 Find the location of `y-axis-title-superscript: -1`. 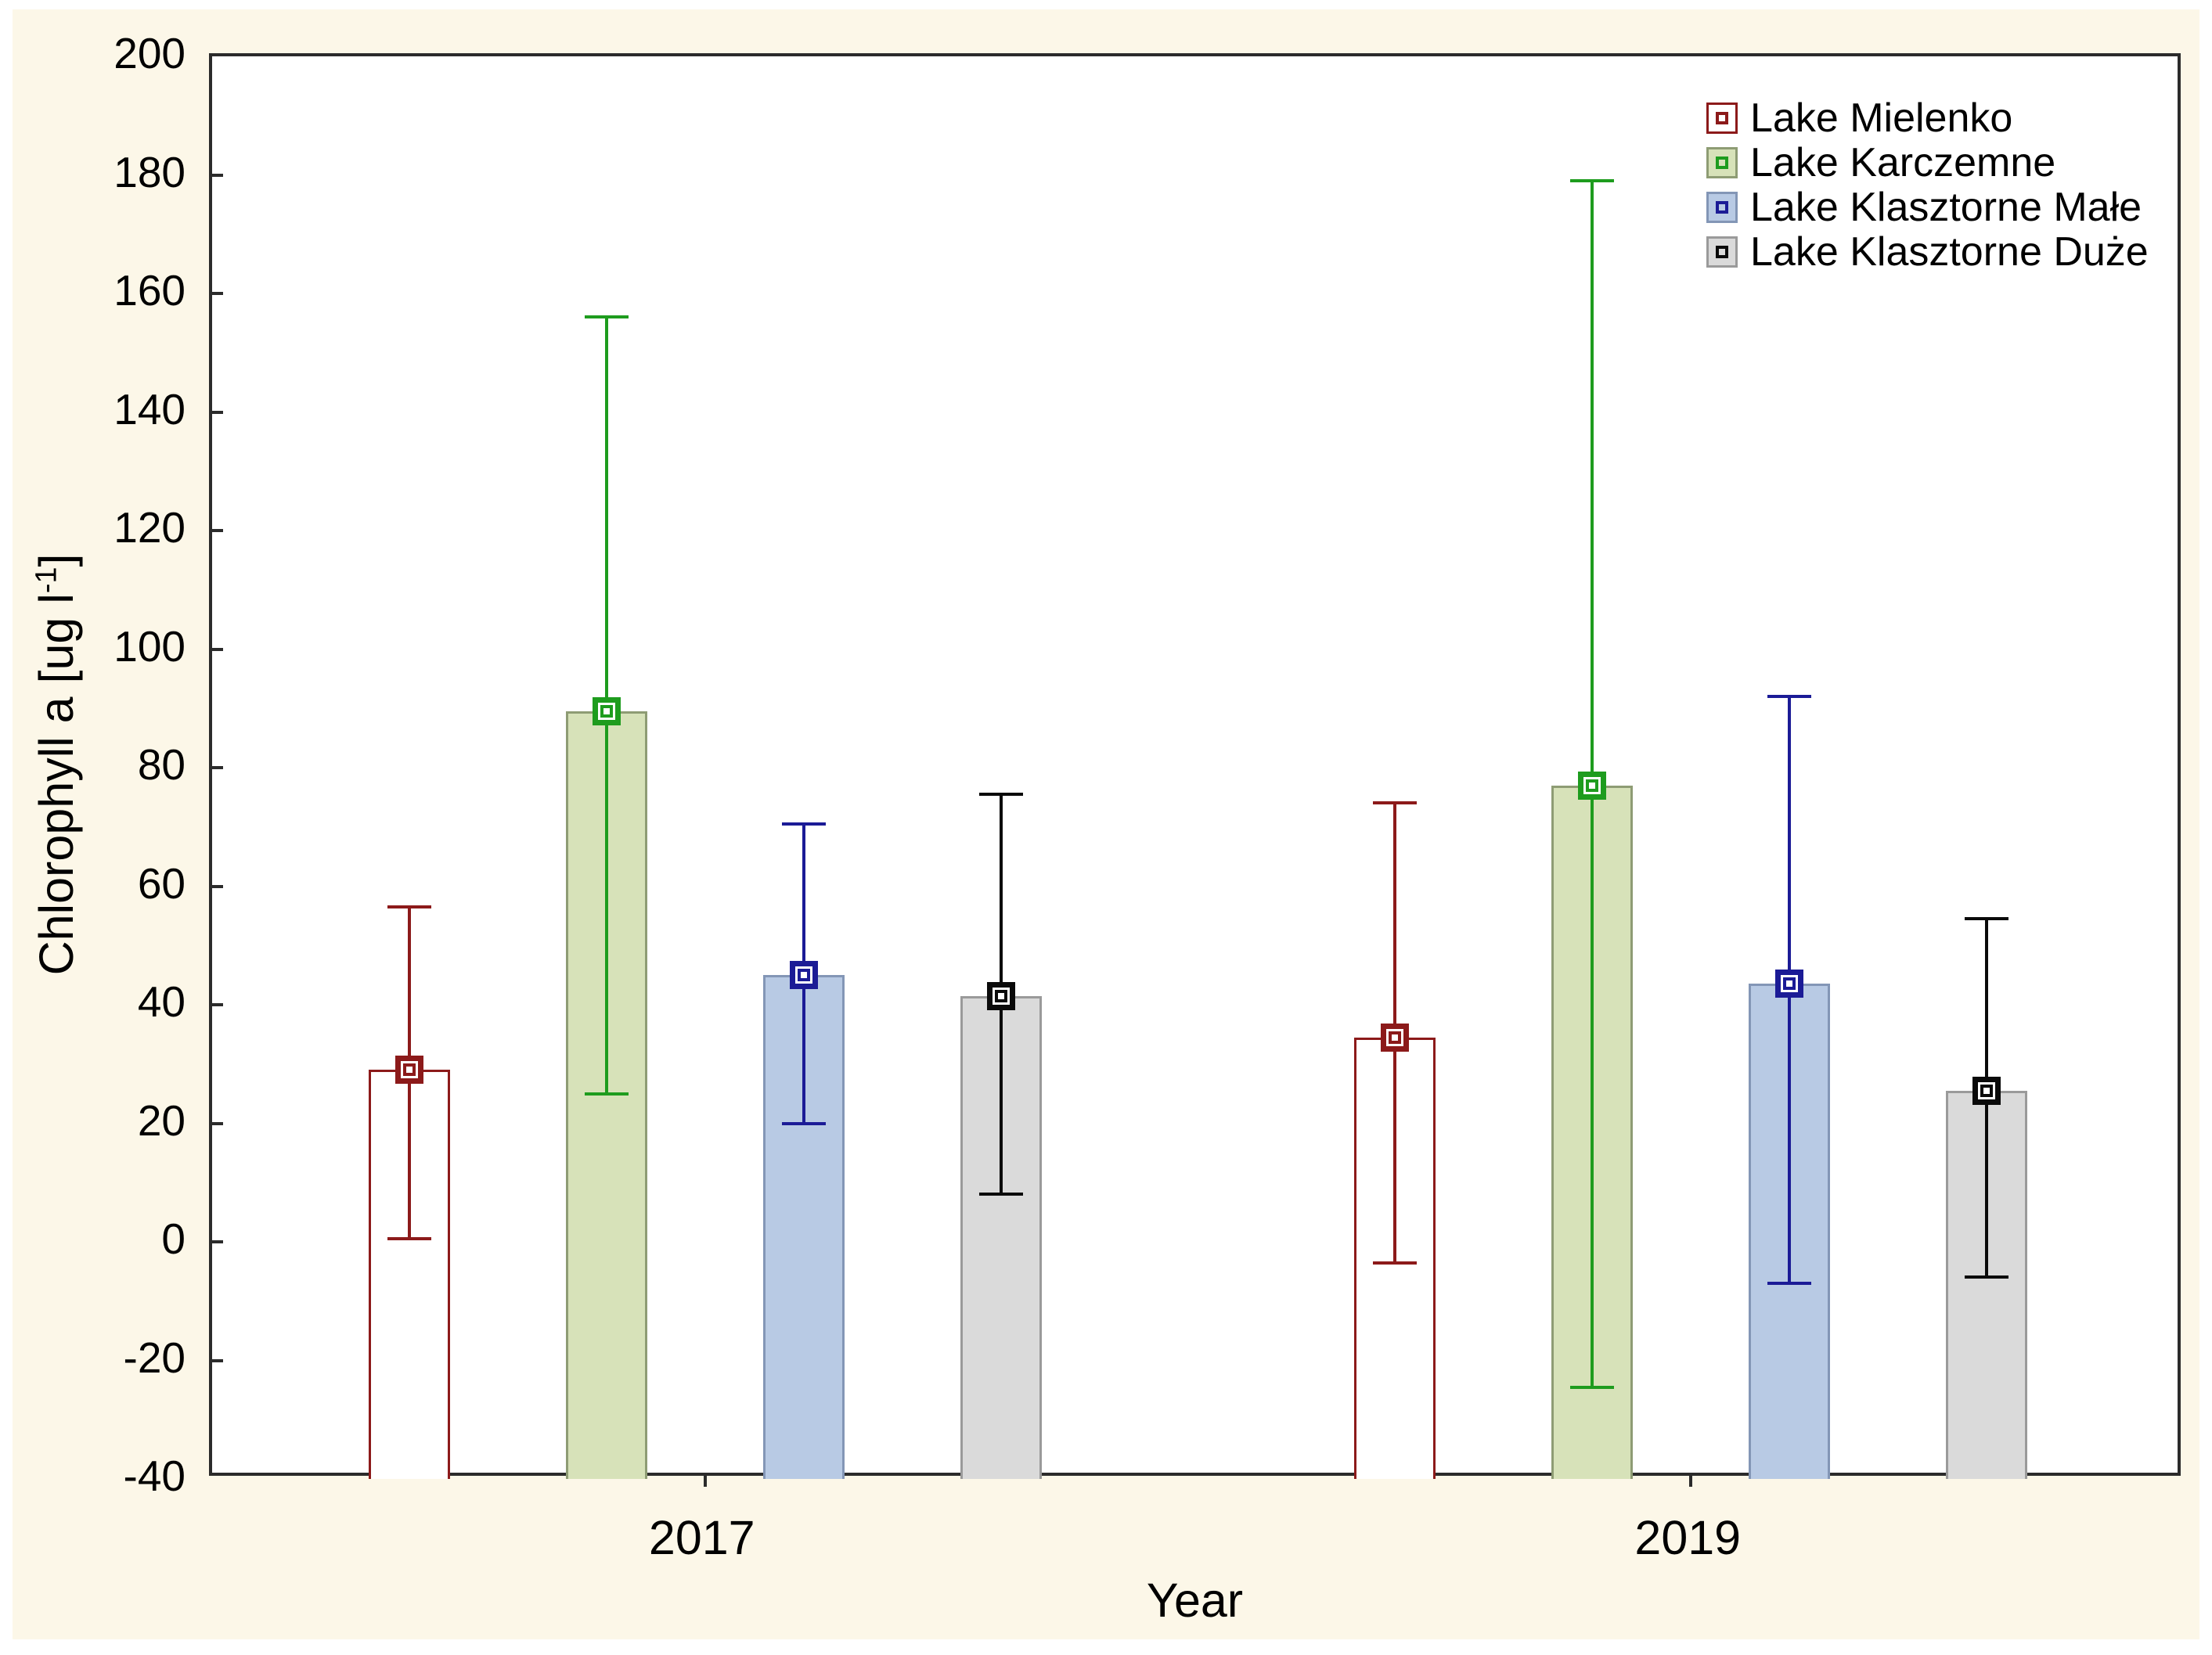

y-axis-title-superscript: -1 is located at coordinates (46, 580).